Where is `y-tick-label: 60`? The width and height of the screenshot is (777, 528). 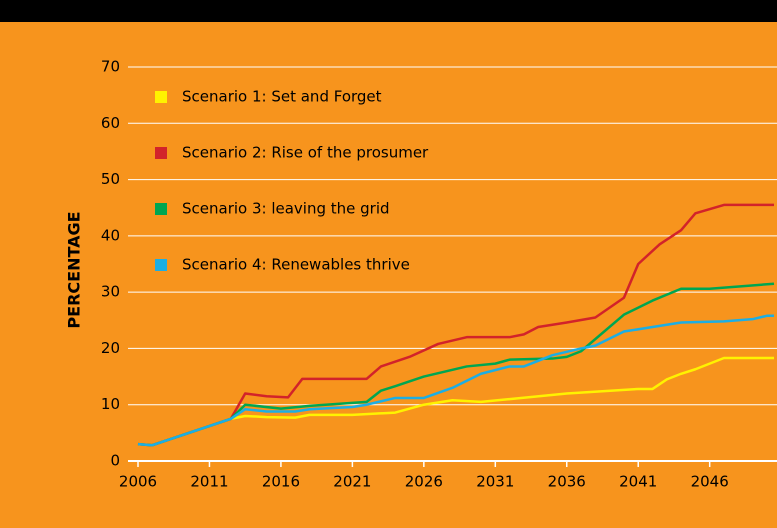
y-tick-label: 60 is located at coordinates (110, 123).